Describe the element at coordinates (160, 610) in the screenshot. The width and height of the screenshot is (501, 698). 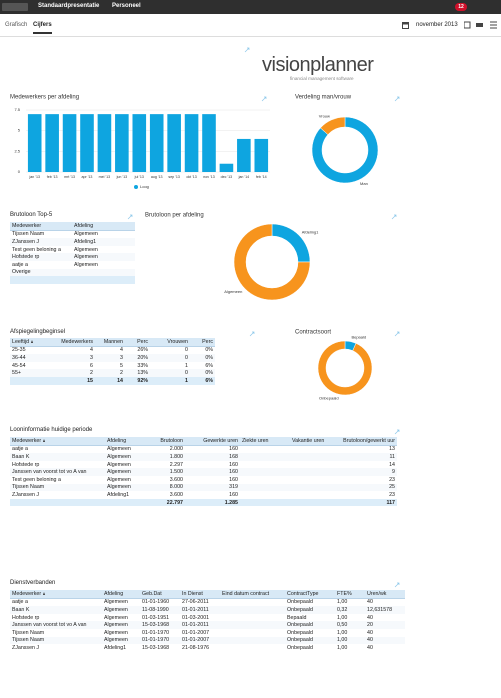
I see `table-cell: 11-08-1990` at that location.